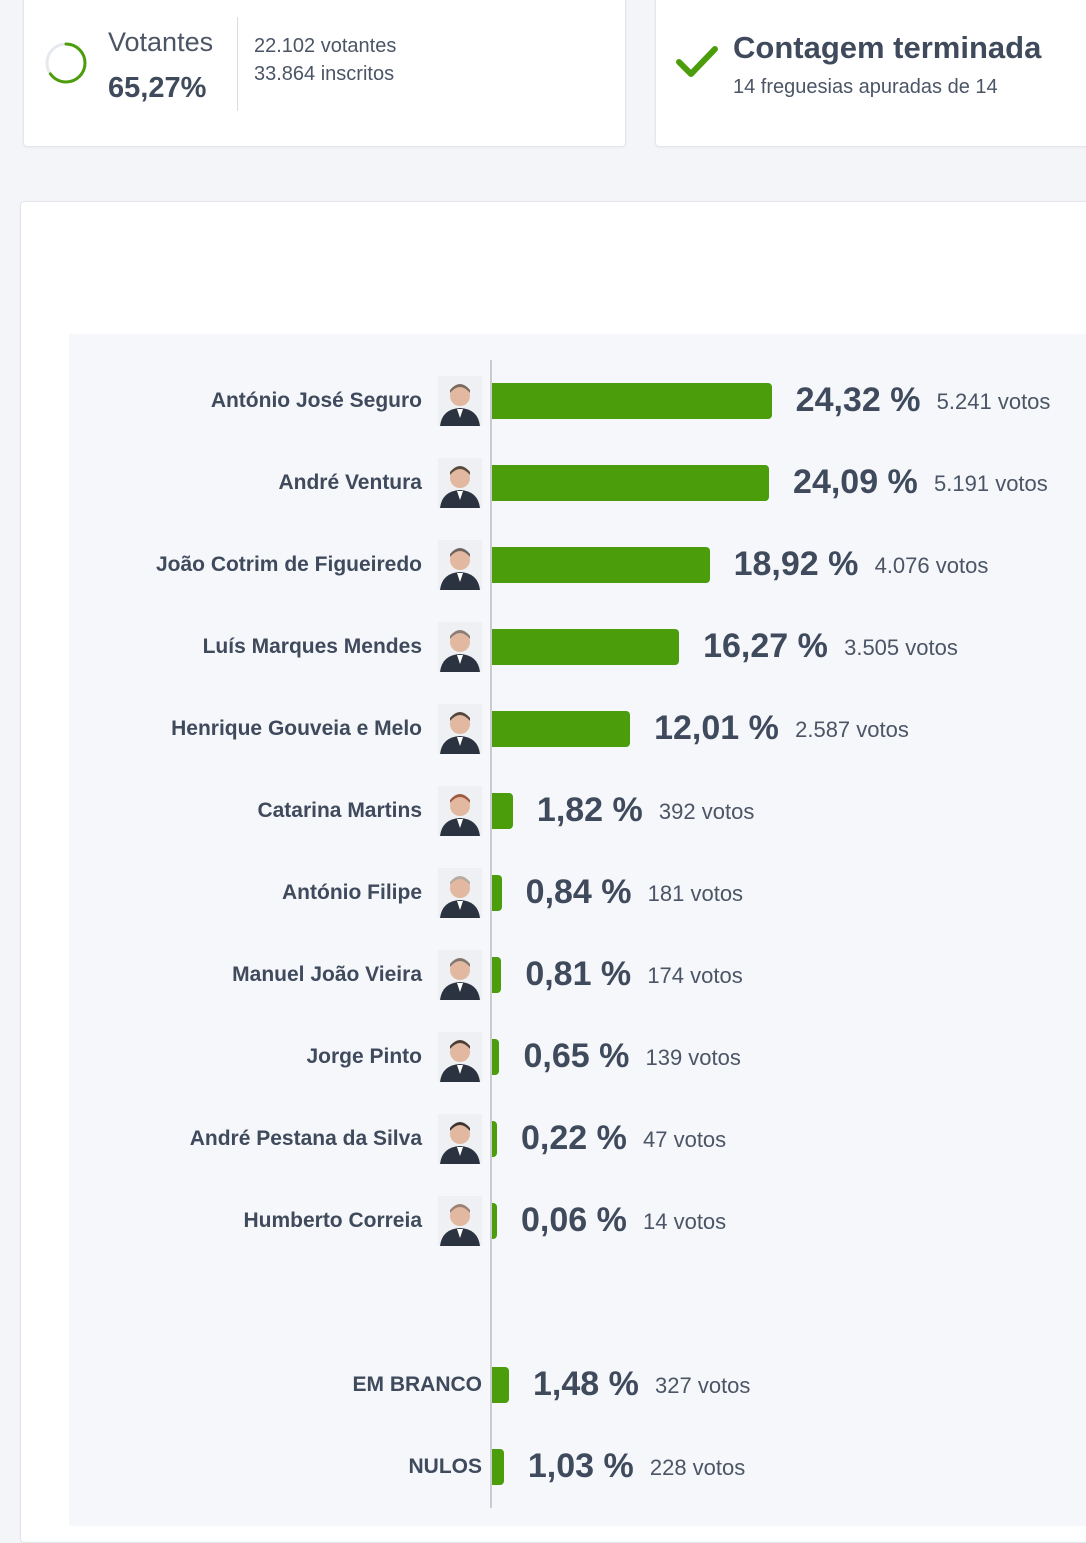 The width and height of the screenshot is (1086, 1543). I want to click on candidate-name: André Pestana da Silva, so click(305, 1138).